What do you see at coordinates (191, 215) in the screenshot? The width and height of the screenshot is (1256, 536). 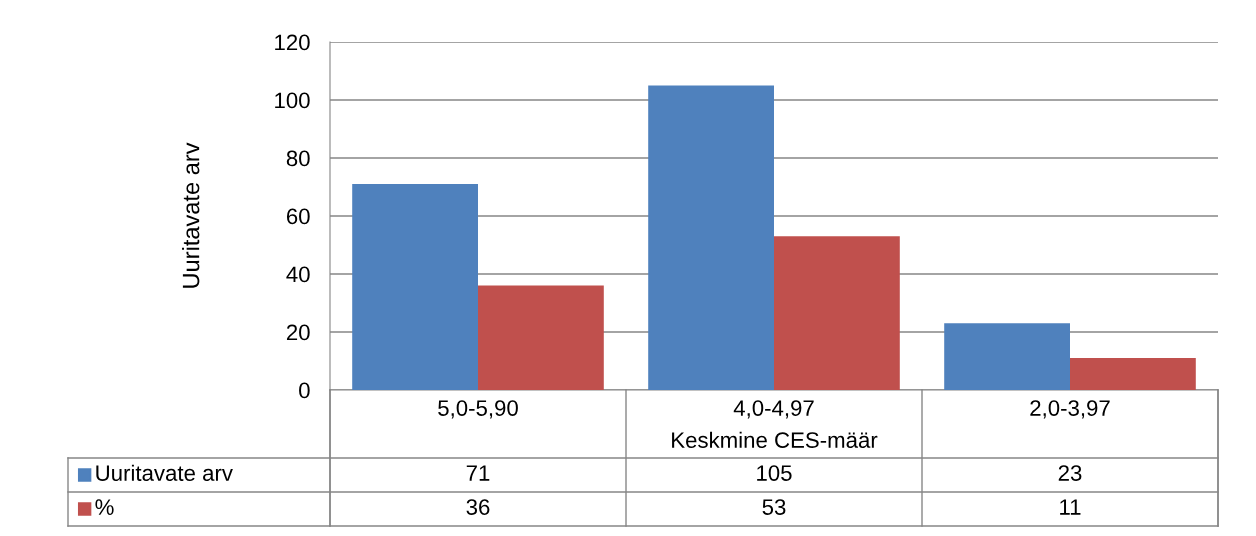 I see `y-axis-title: Uuritavate arv` at bounding box center [191, 215].